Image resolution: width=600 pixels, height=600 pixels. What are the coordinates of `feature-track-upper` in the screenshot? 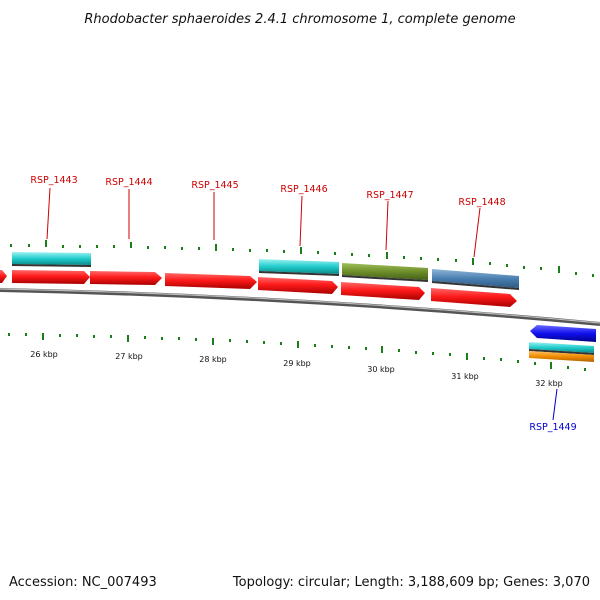 It's located at (265, 271).